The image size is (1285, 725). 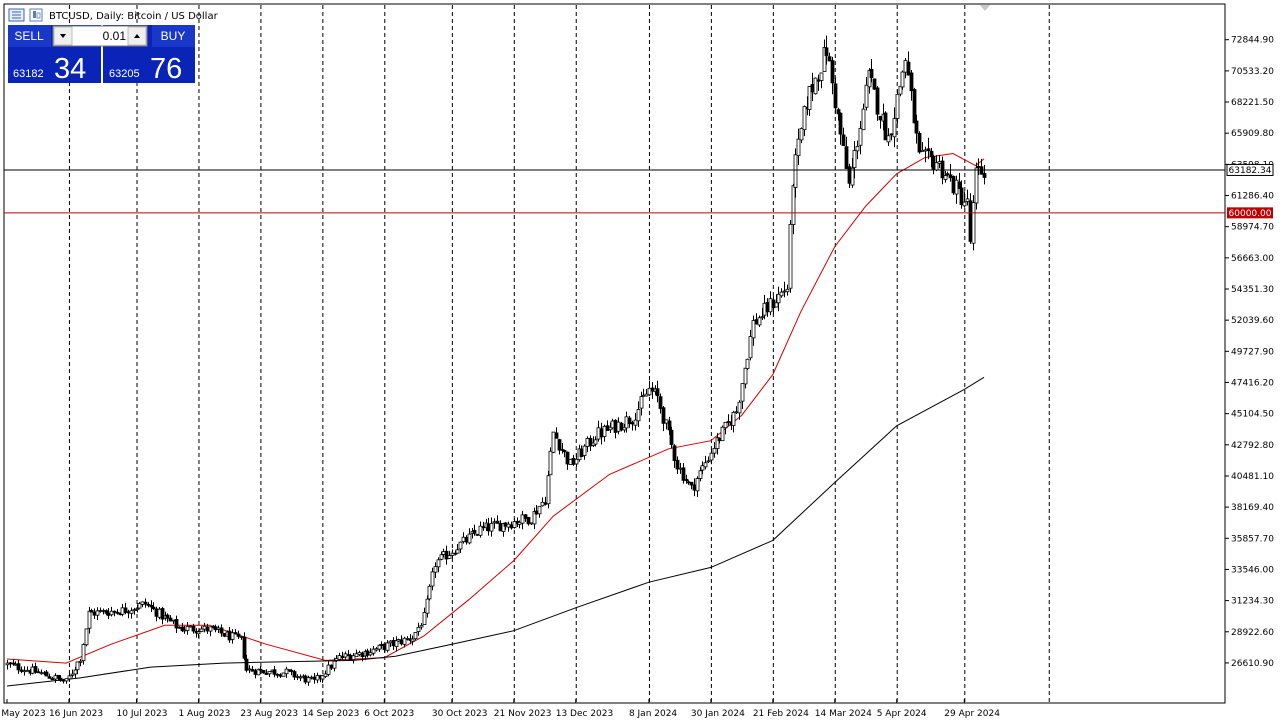 I want to click on y-tick-label: 45104.50, so click(x=1252, y=415).